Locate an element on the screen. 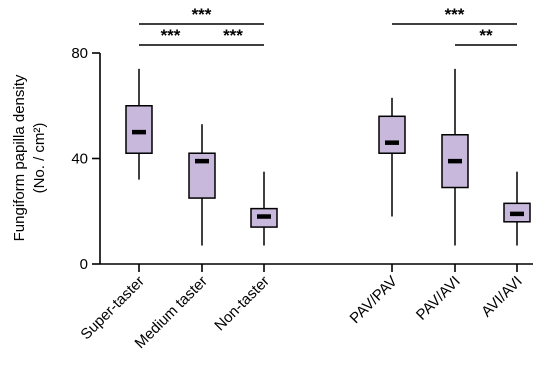 Image resolution: width=545 pixels, height=370 pixels. category-label: Non-taster is located at coordinates (242, 304).